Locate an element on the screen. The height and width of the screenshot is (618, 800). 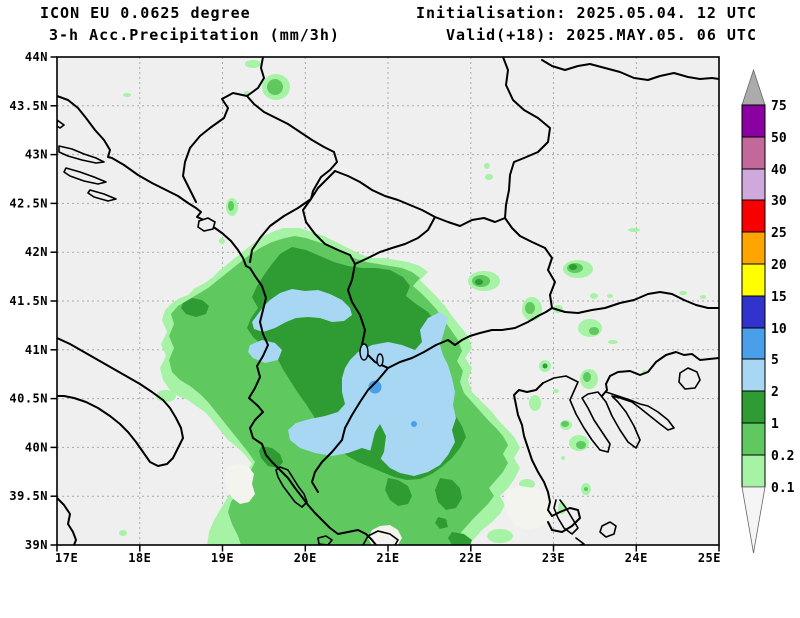
lon-label: 22E is located at coordinates (470, 558).